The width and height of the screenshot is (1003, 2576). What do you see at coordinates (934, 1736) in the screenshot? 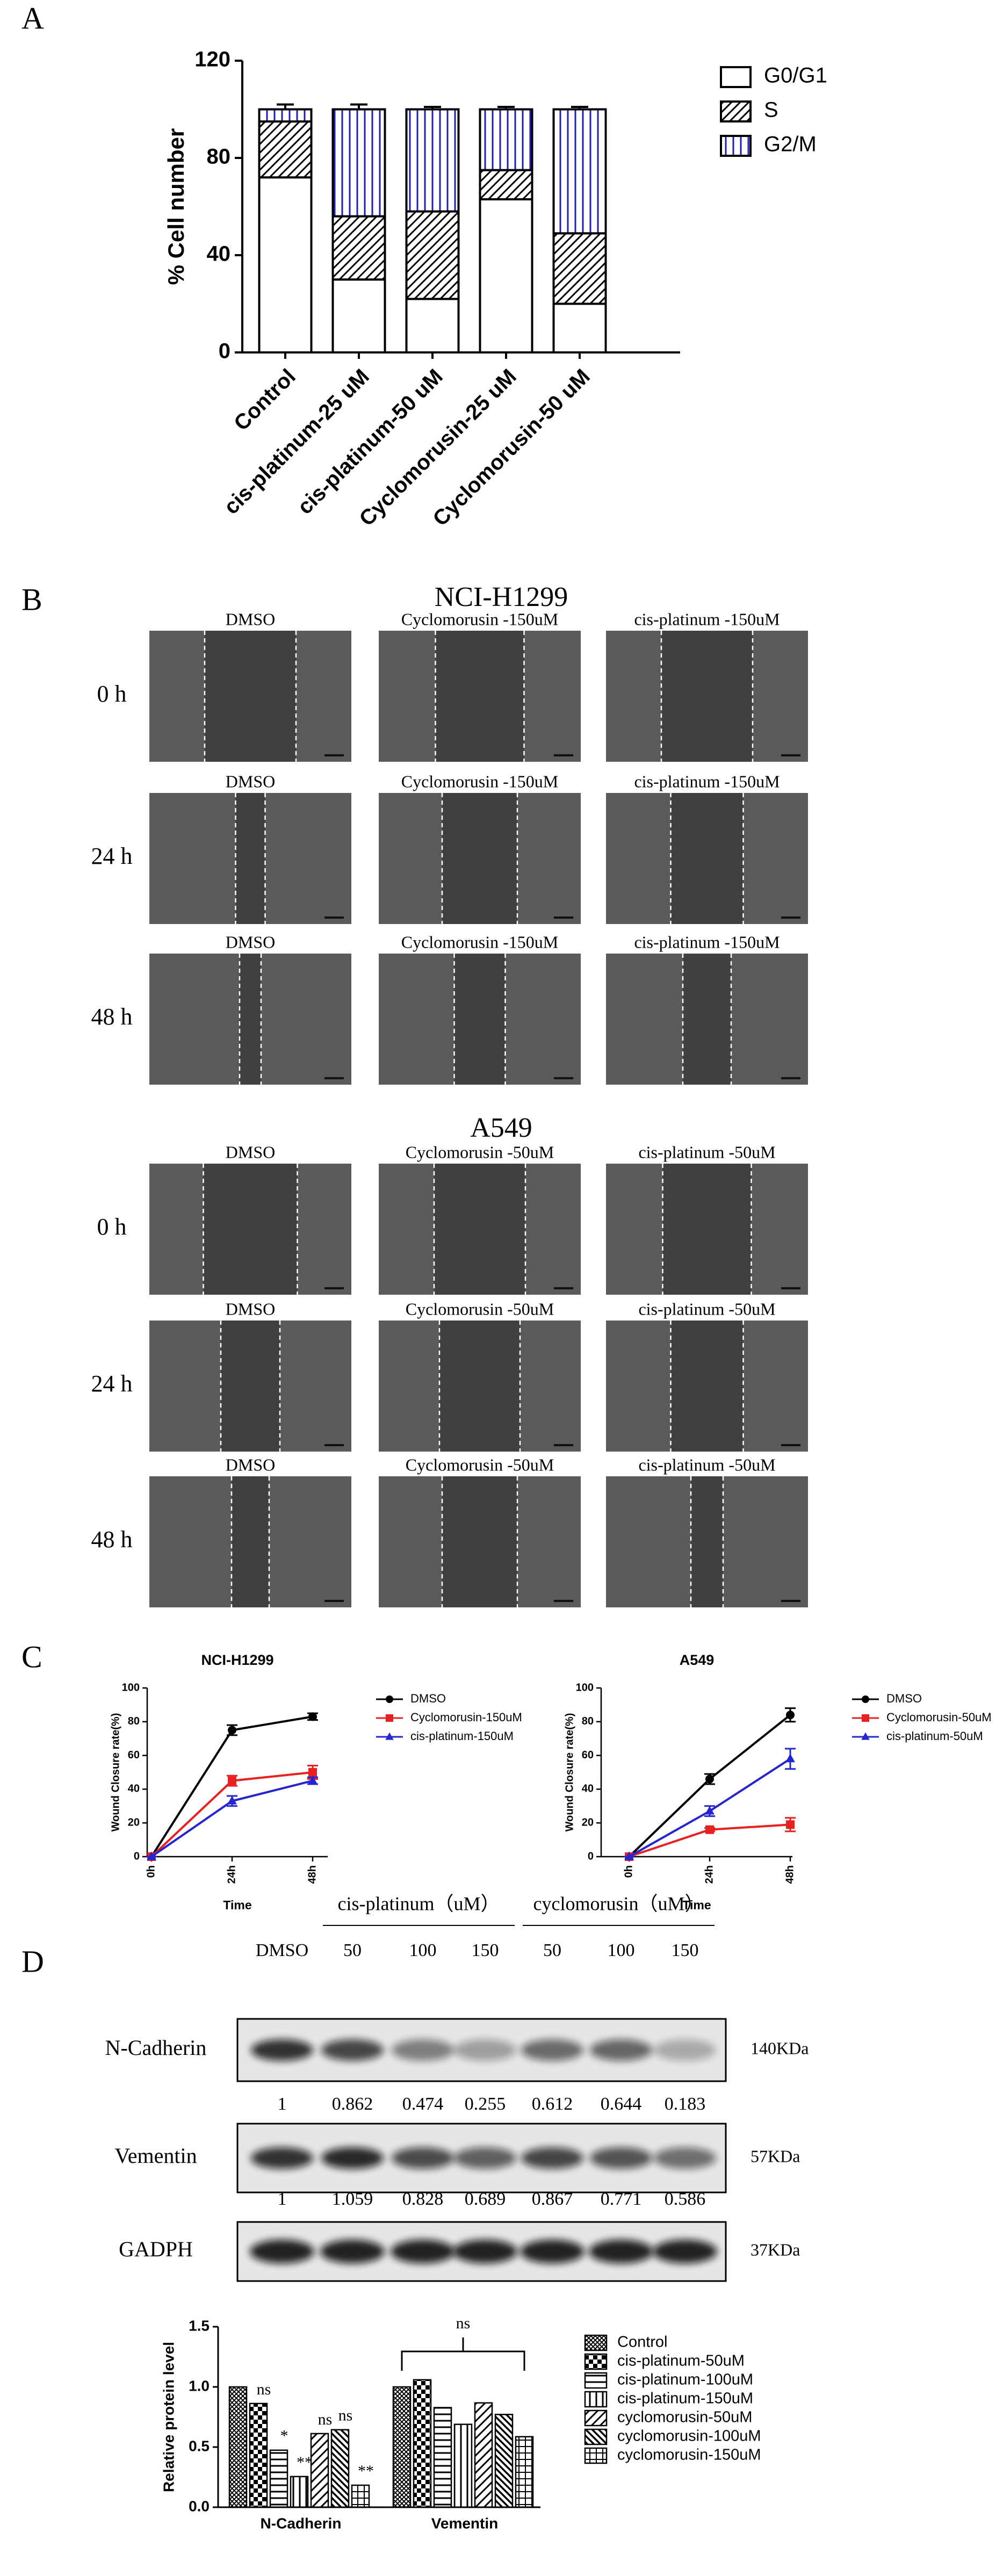
I see `legend-label: cis-platinum-50uM` at bounding box center [934, 1736].